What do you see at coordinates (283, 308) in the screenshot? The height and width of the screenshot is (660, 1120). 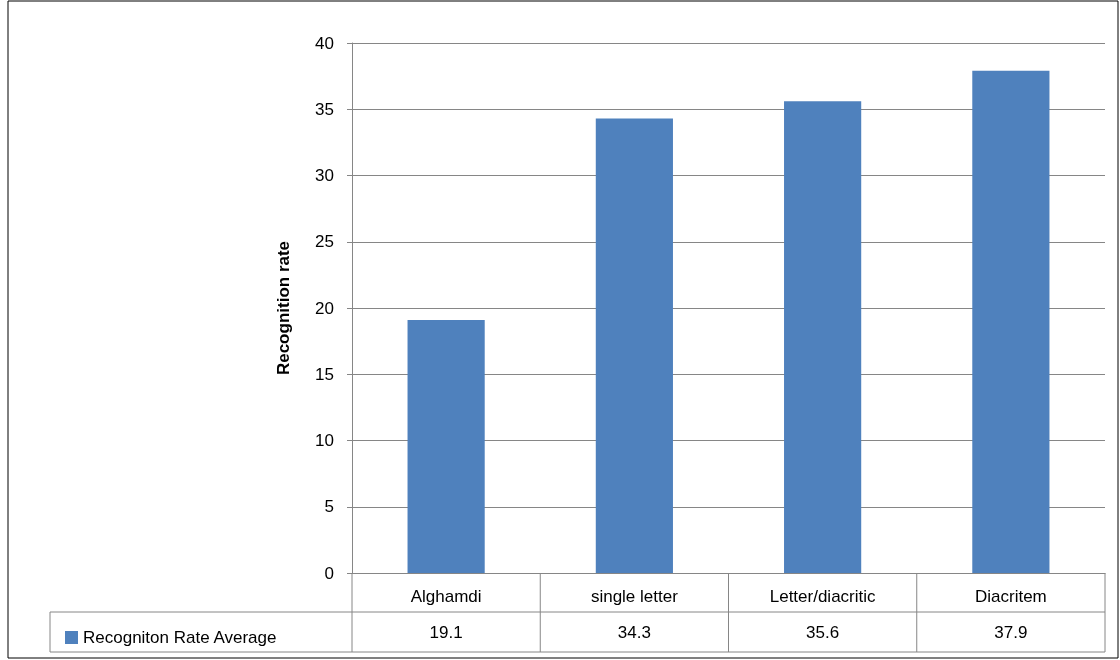 I see `y-axis-title: Recognition rate` at bounding box center [283, 308].